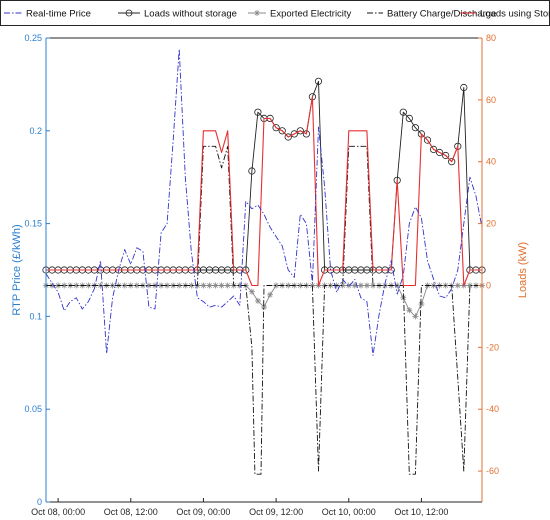 This screenshot has height=520, width=550. I want to click on legend-entry: Loads using Storage, so click(505, 14).